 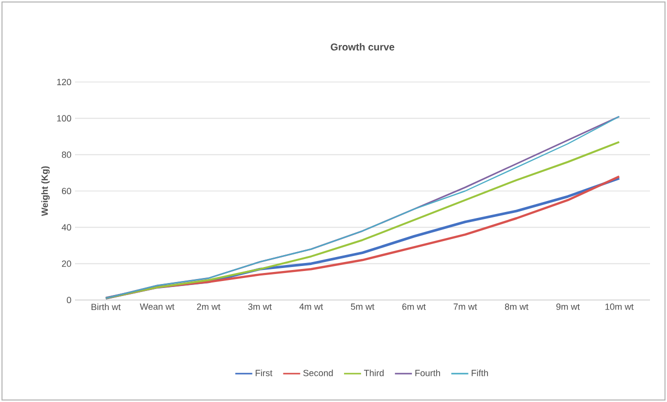 I want to click on x-tick-label: 6m wt, so click(x=414, y=307).